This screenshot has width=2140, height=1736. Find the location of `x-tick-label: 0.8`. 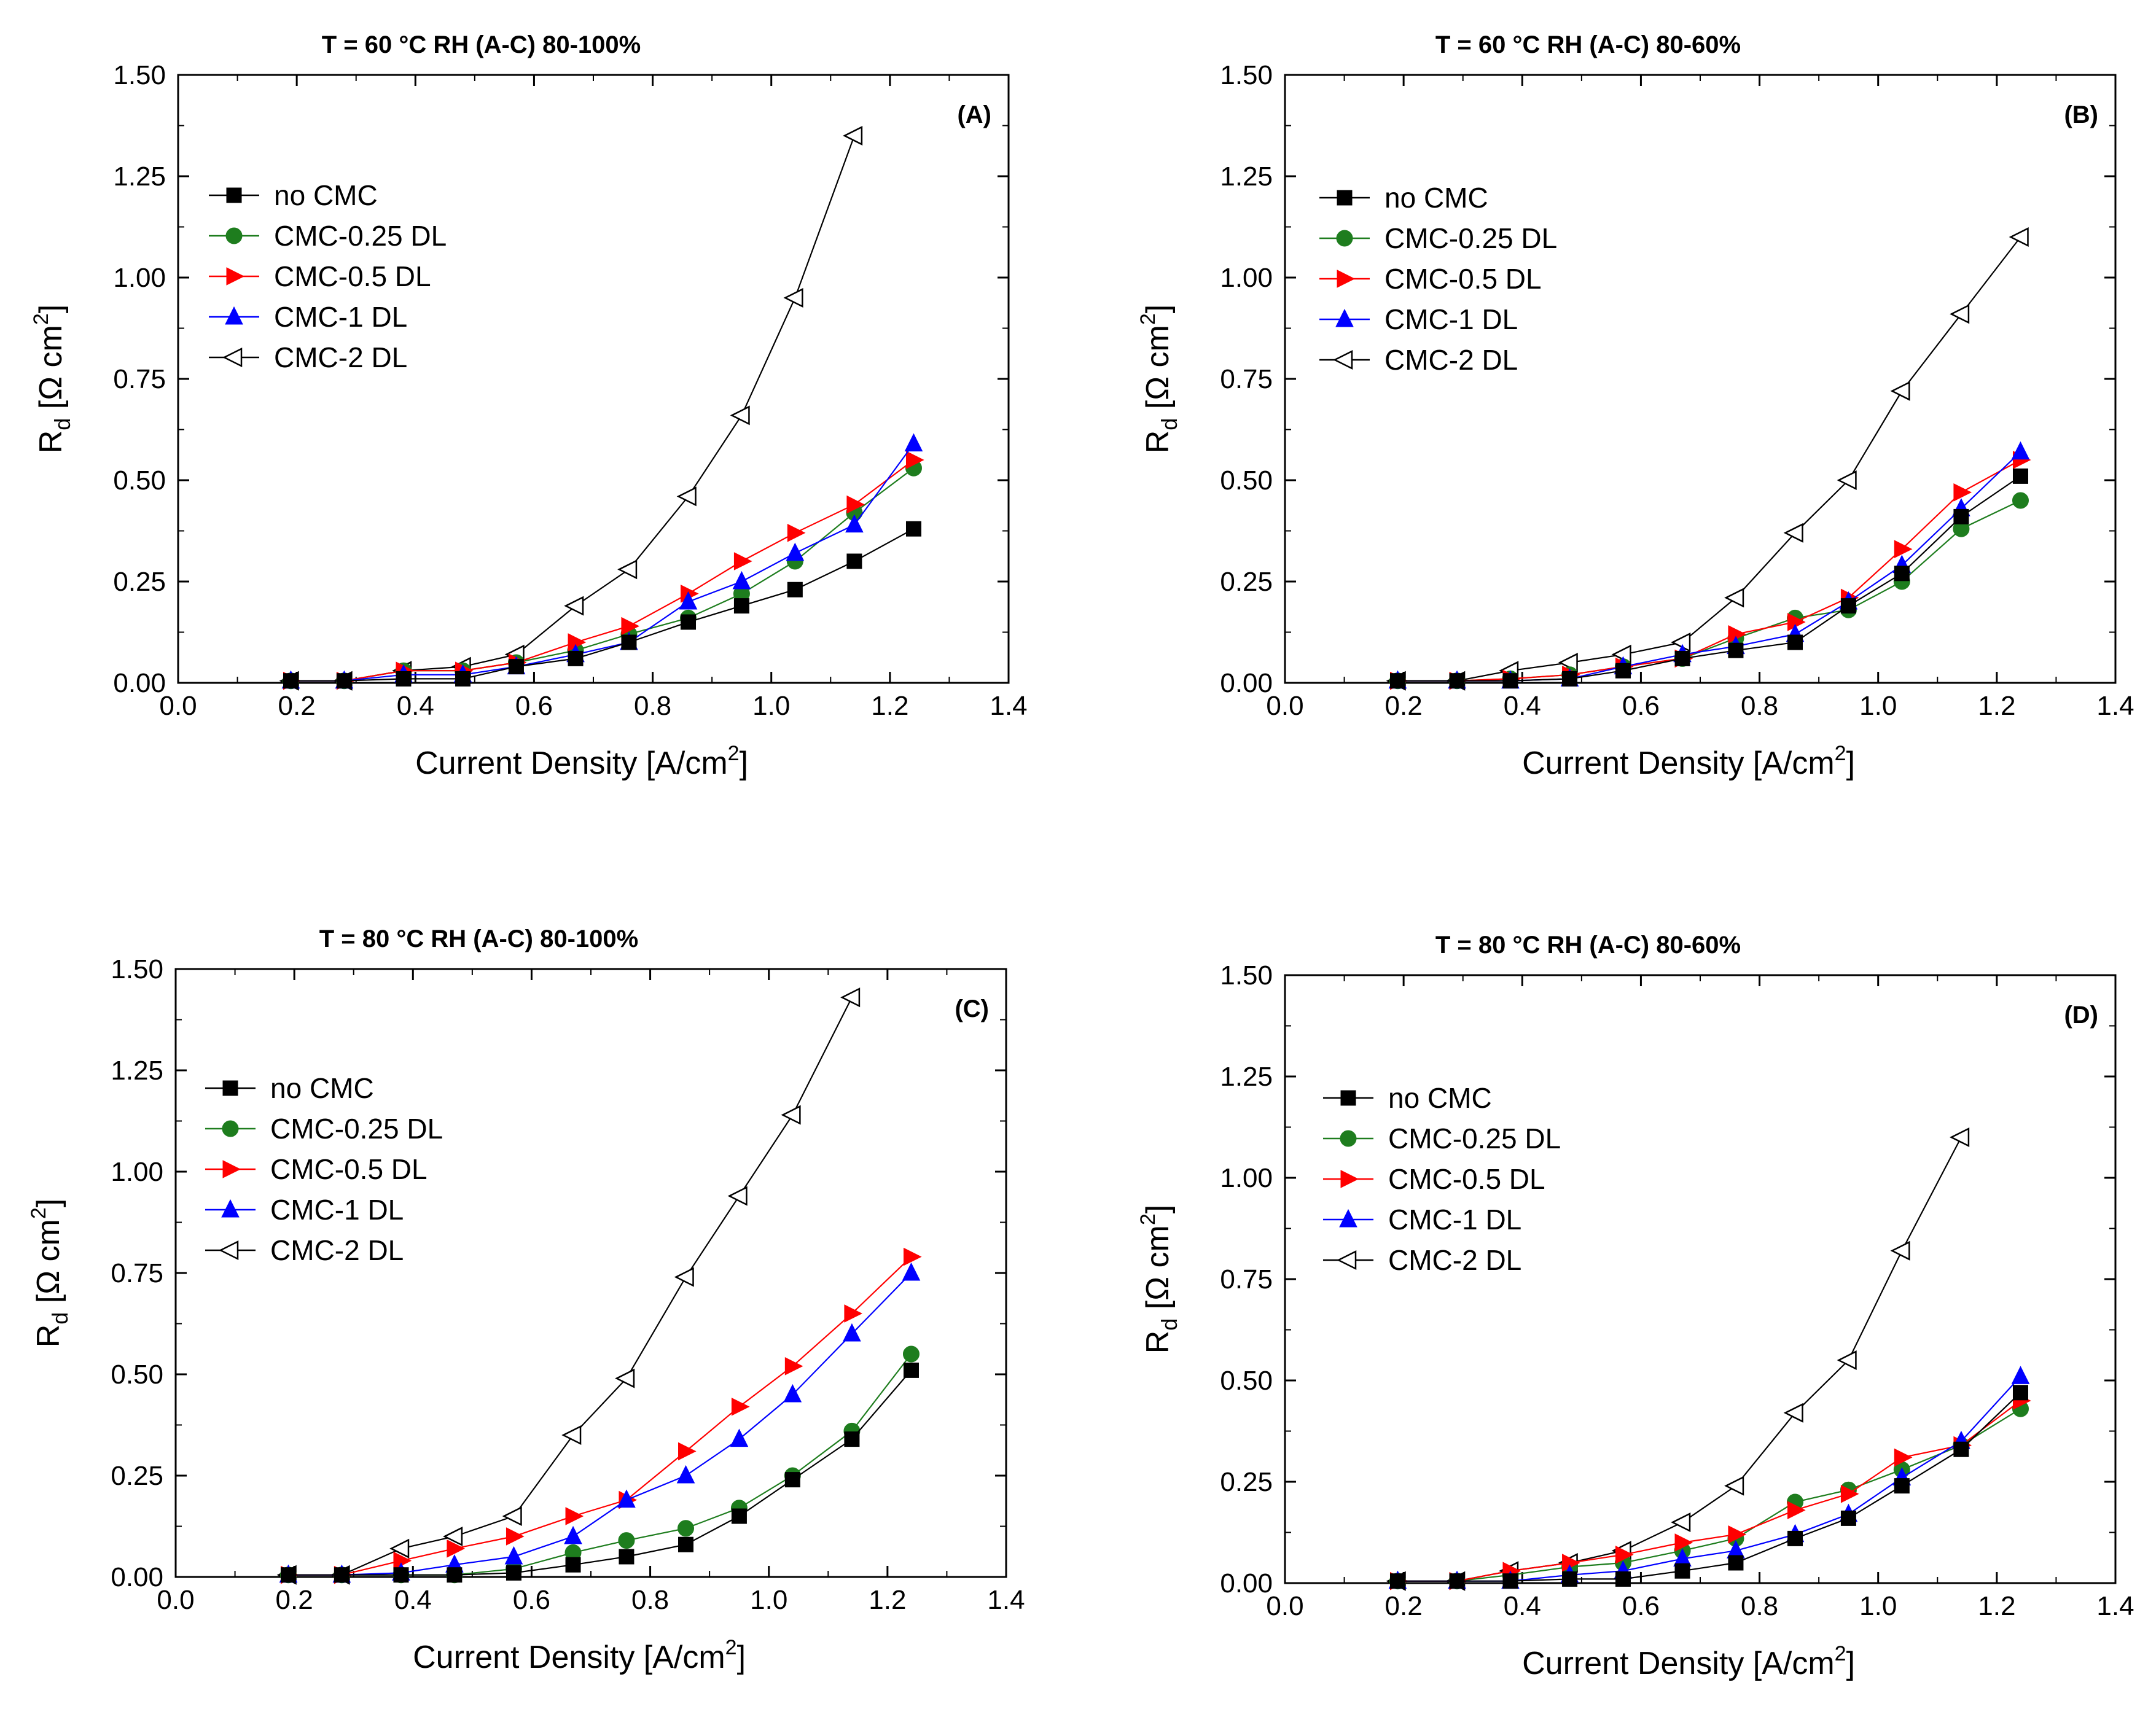

x-tick-label: 0.8 is located at coordinates (1759, 1606).